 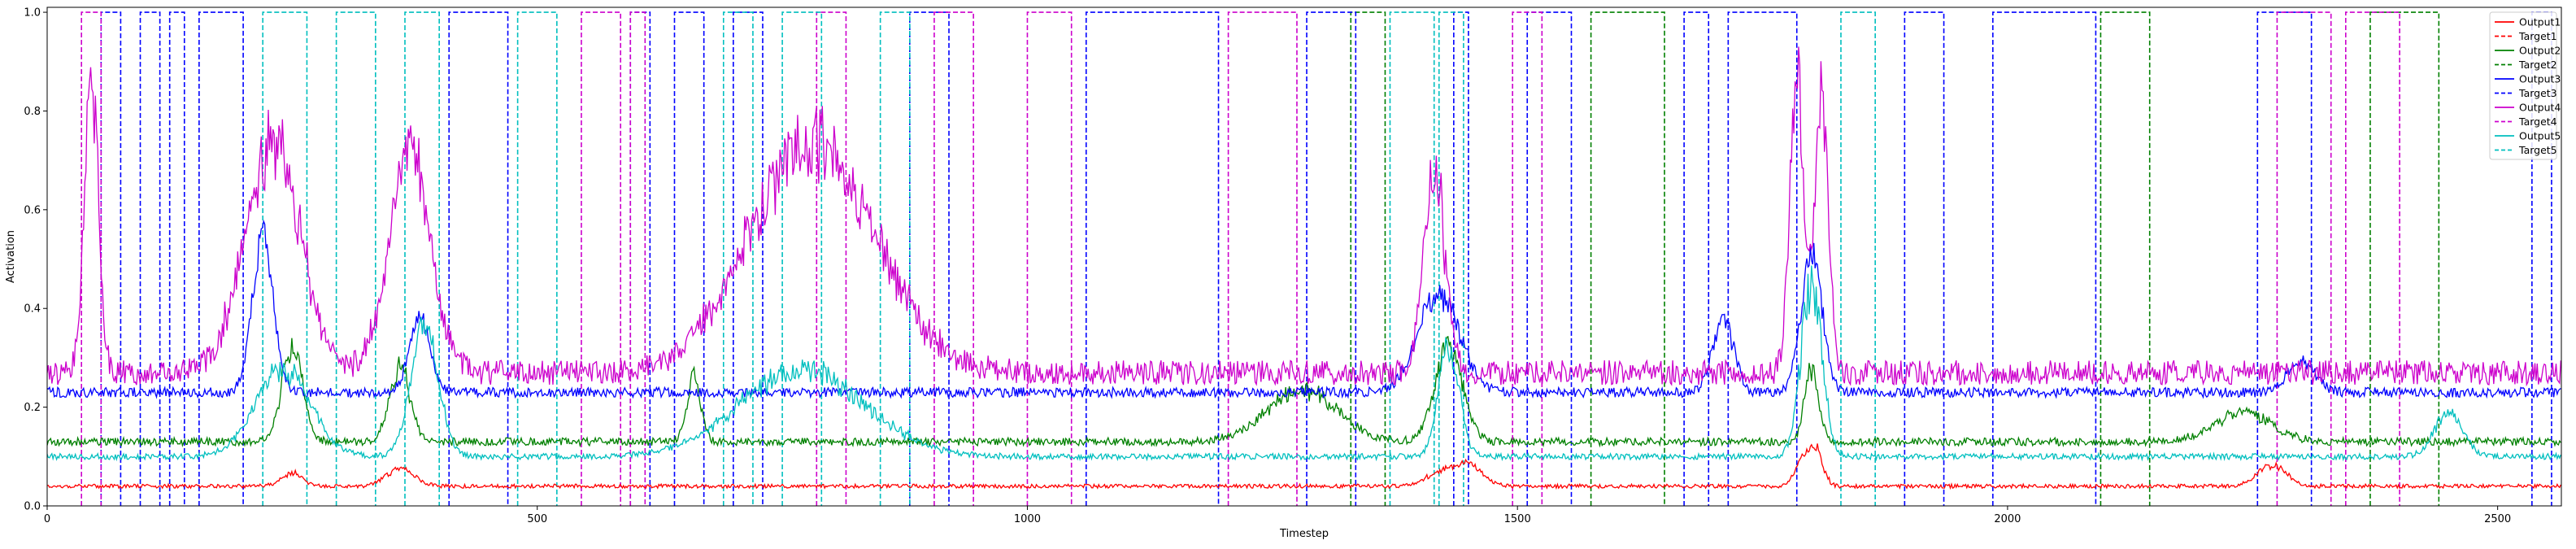 What do you see at coordinates (33, 309) in the screenshot?
I see `y-tick-label: 0.4` at bounding box center [33, 309].